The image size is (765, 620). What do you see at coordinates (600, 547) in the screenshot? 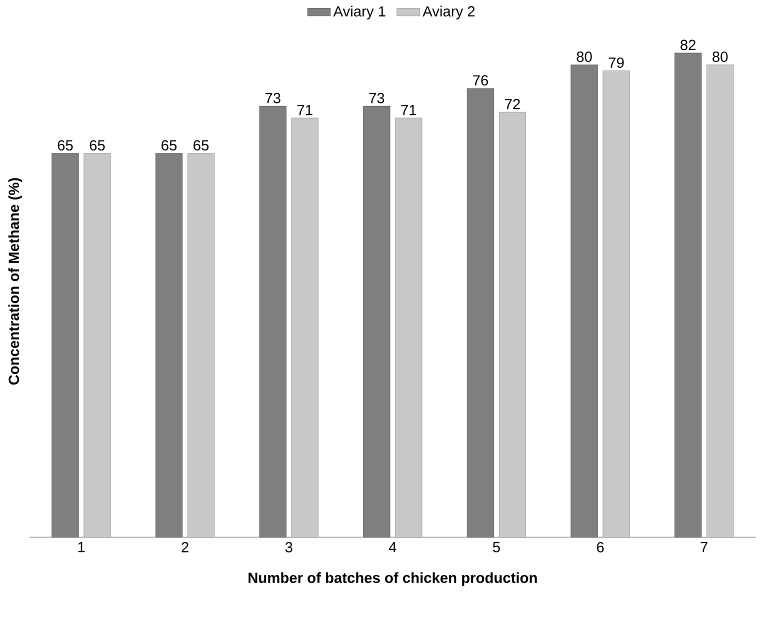
I see `x-tick-label: 6` at bounding box center [600, 547].